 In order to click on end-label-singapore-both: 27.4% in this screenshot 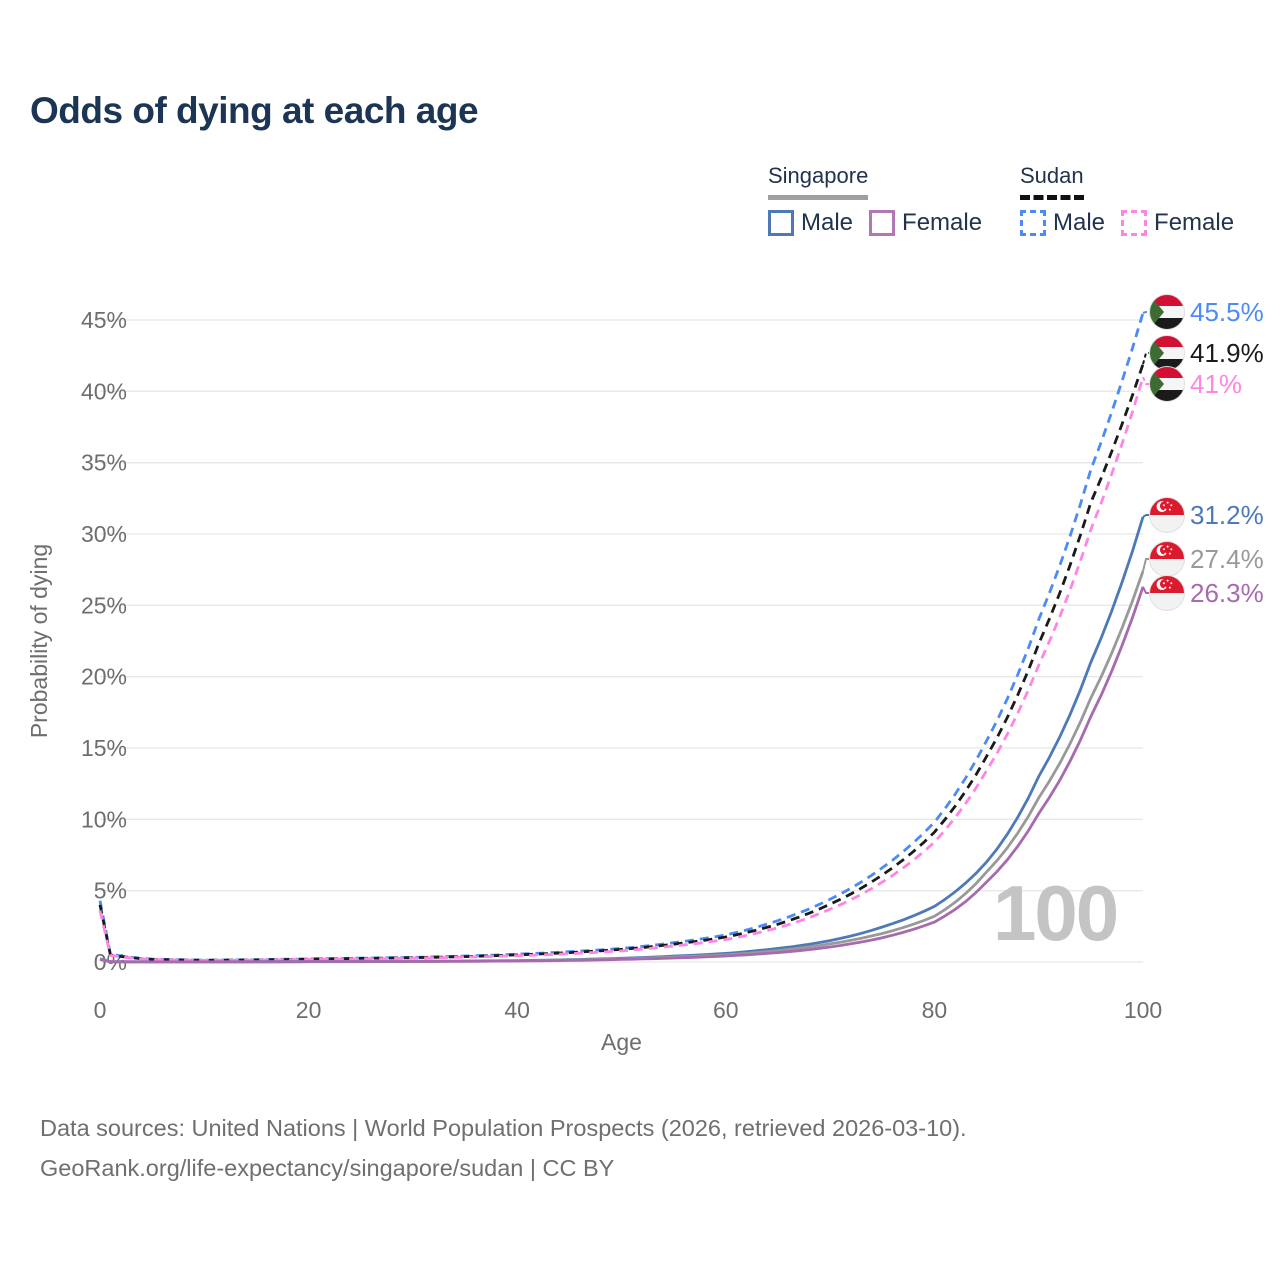, I will do `click(1206, 559)`.